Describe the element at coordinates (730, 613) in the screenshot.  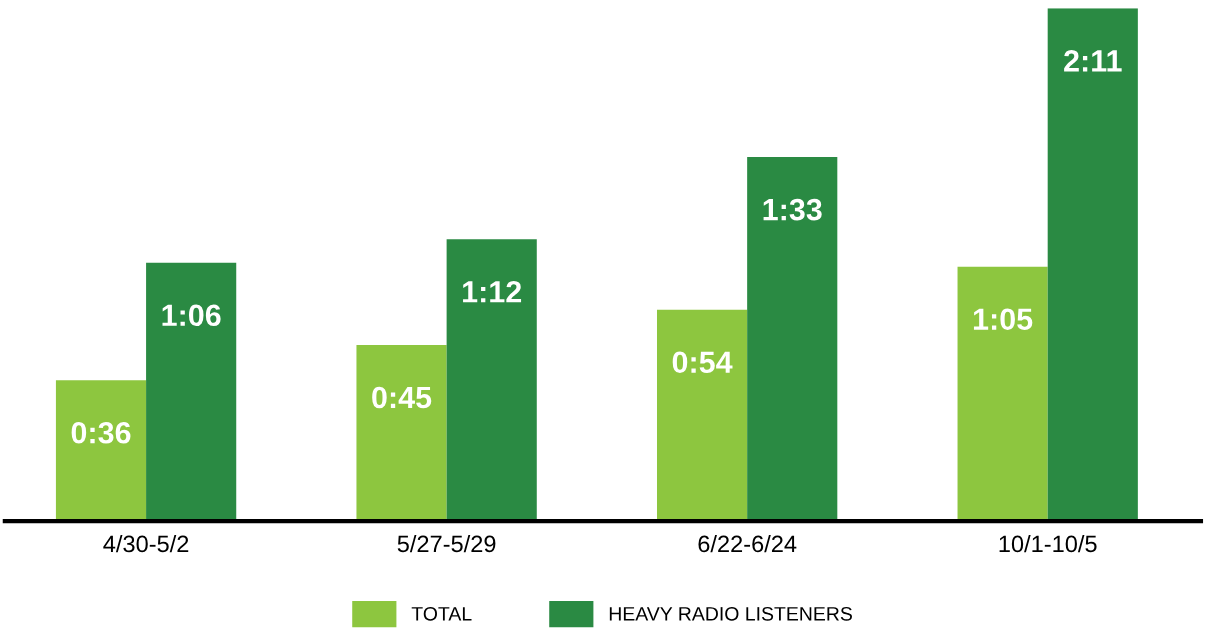
I see `legend-label: HEAVY RADIO LISTENERS` at that location.